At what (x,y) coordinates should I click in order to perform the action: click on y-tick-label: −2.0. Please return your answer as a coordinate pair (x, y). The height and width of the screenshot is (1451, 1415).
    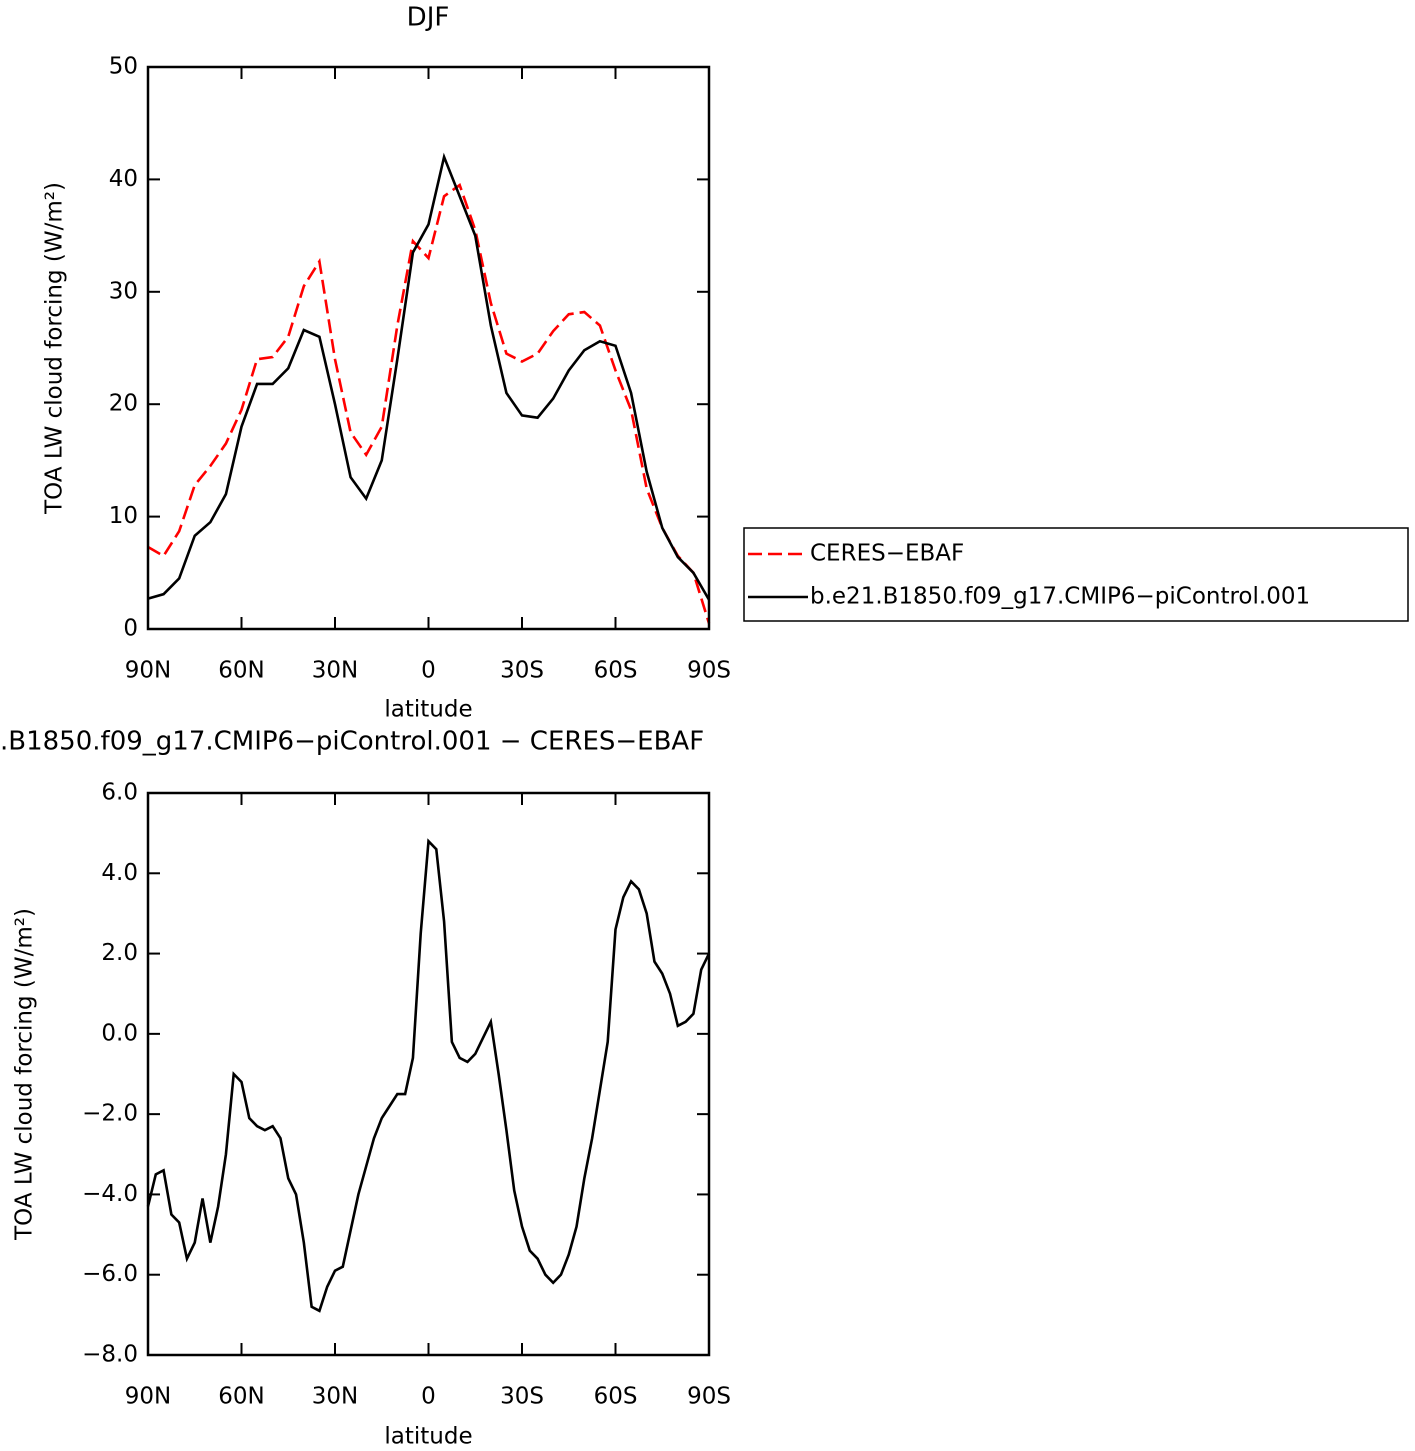
    Looking at the image, I should click on (110, 1114).